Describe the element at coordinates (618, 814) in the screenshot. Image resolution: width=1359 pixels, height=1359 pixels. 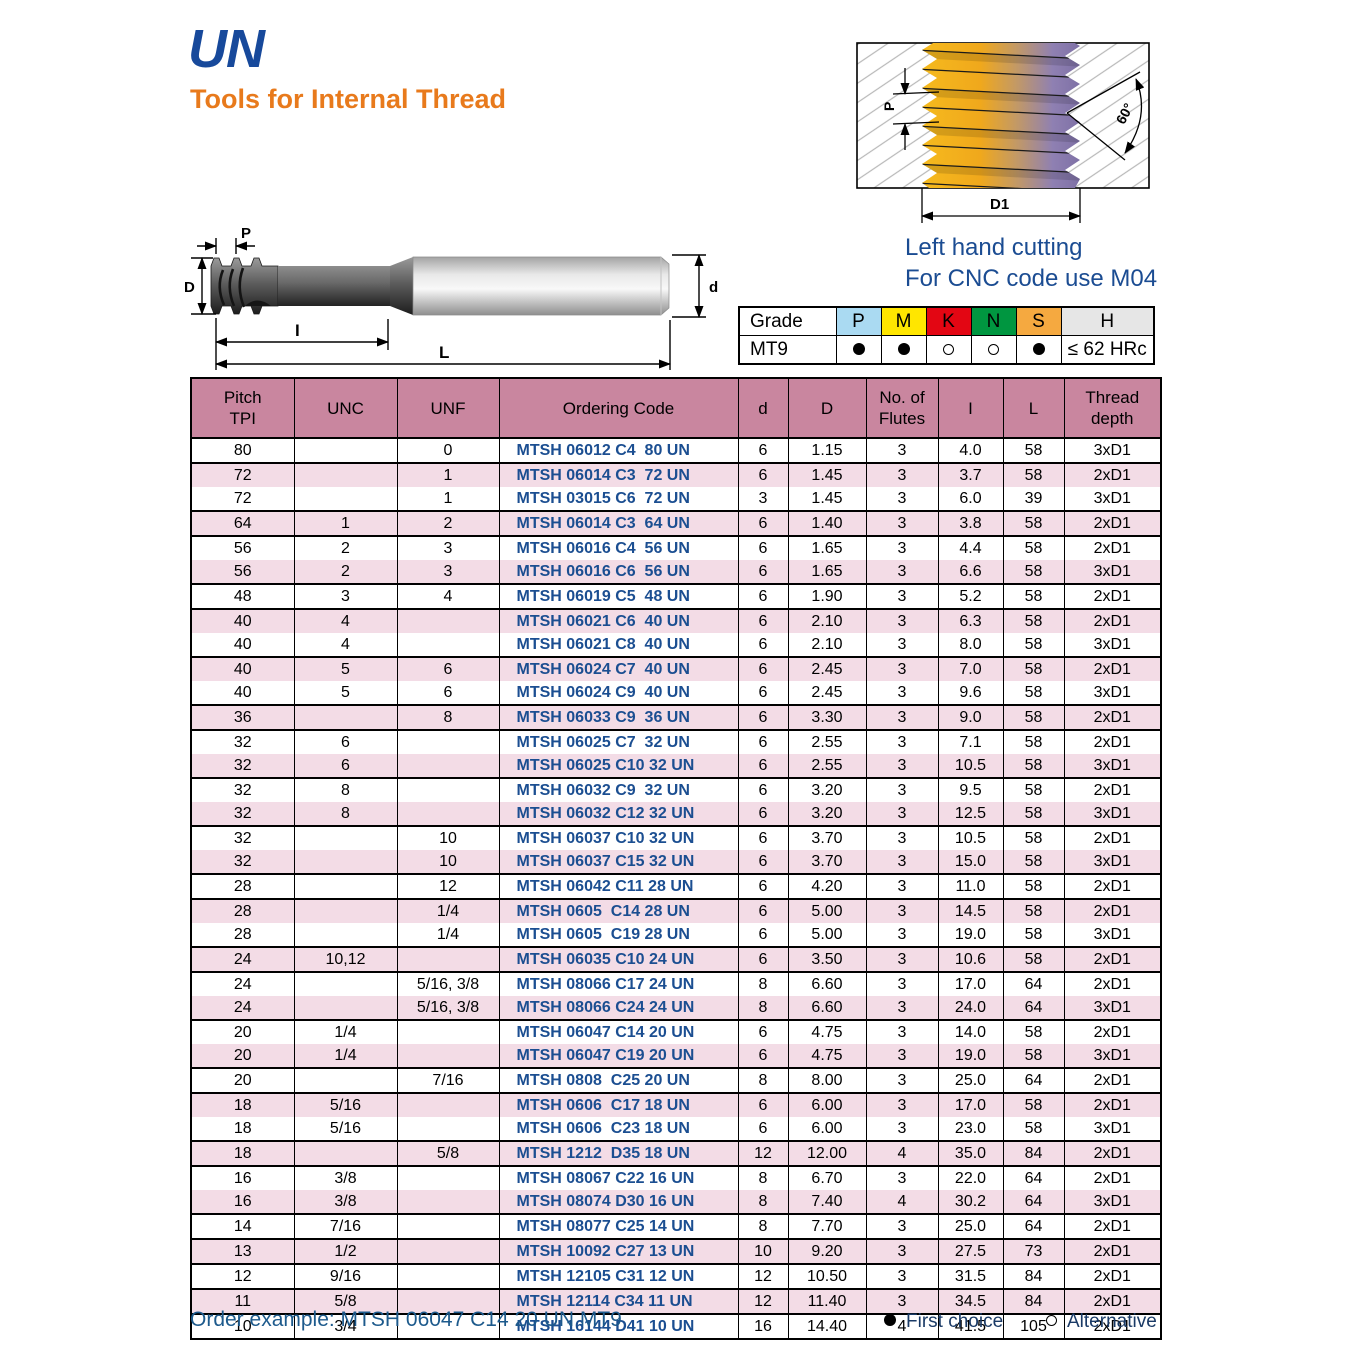
I see `spec-cell-code: MTSH 06032 C12 32 UN` at that location.